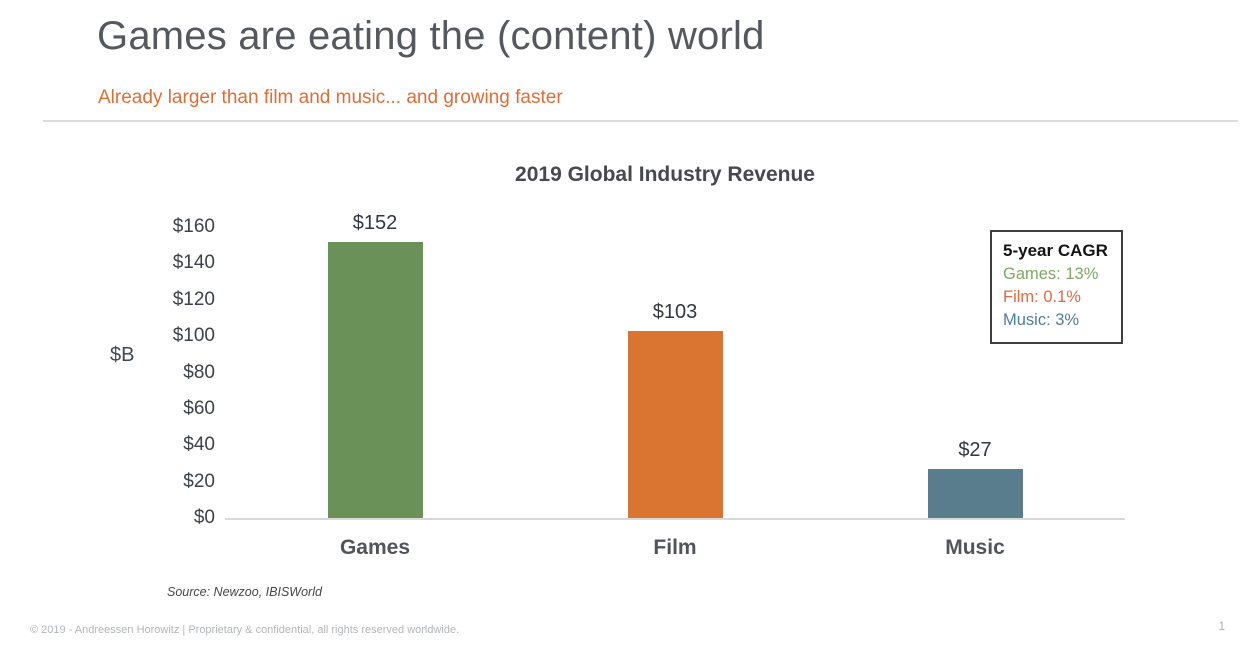  Describe the element at coordinates (1041, 320) in the screenshot. I see `legend-entry: Music: 3%` at that location.